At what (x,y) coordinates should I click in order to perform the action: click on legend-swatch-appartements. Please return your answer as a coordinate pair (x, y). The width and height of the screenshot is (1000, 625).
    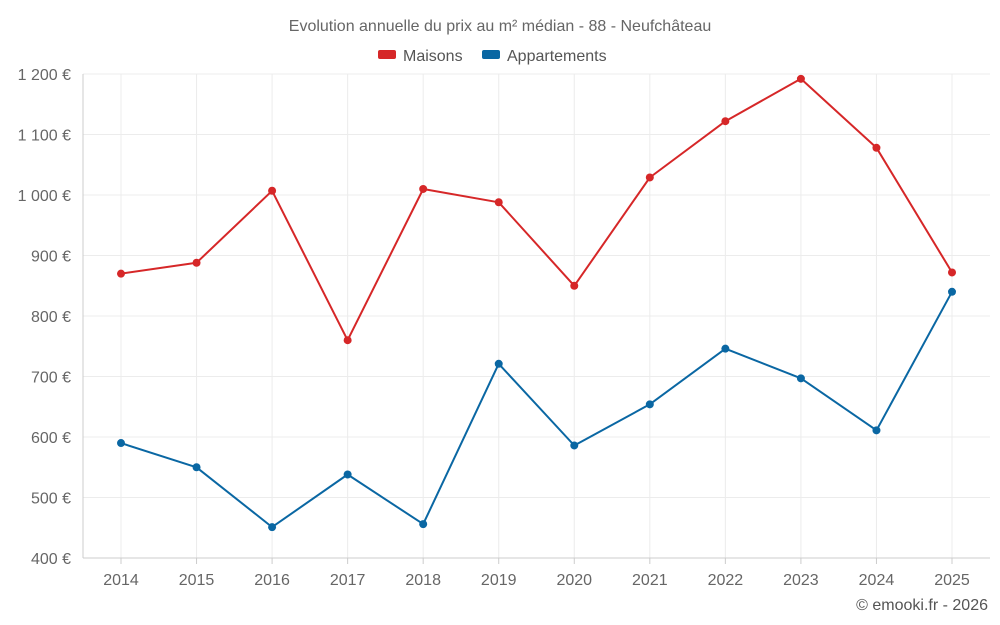
    Looking at the image, I should click on (491, 54).